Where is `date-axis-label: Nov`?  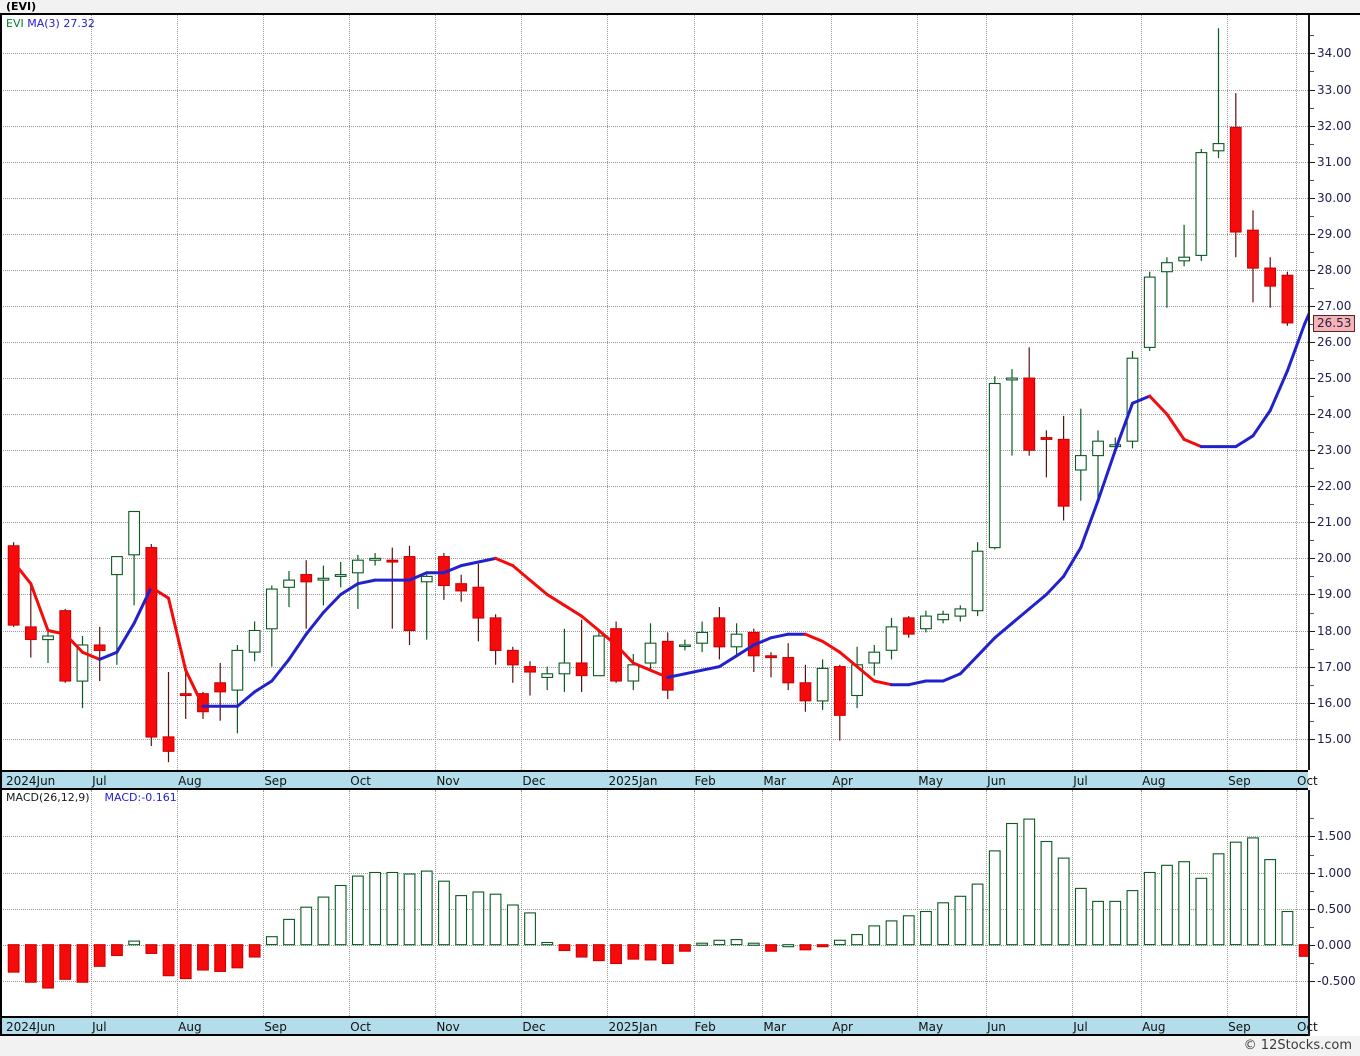 date-axis-label: Nov is located at coordinates (448, 1027).